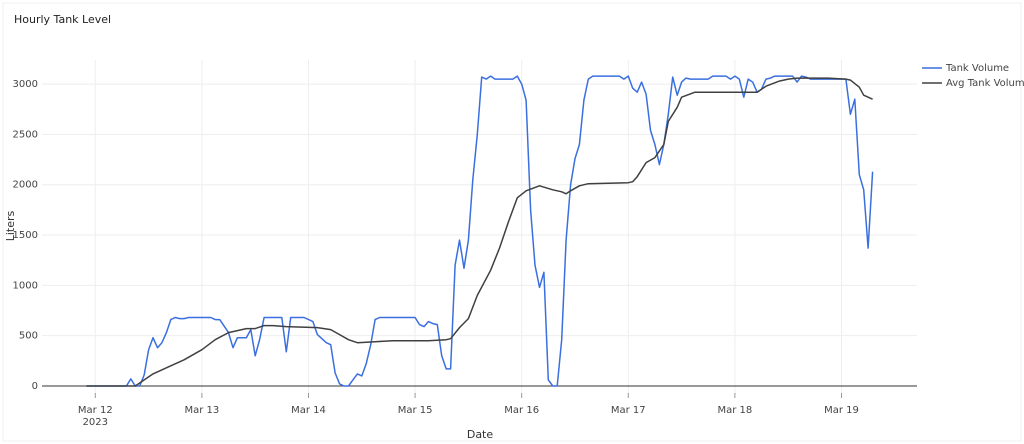 Image resolution: width=1024 pixels, height=444 pixels. I want to click on y-tick-label: 1000, so click(25, 285).